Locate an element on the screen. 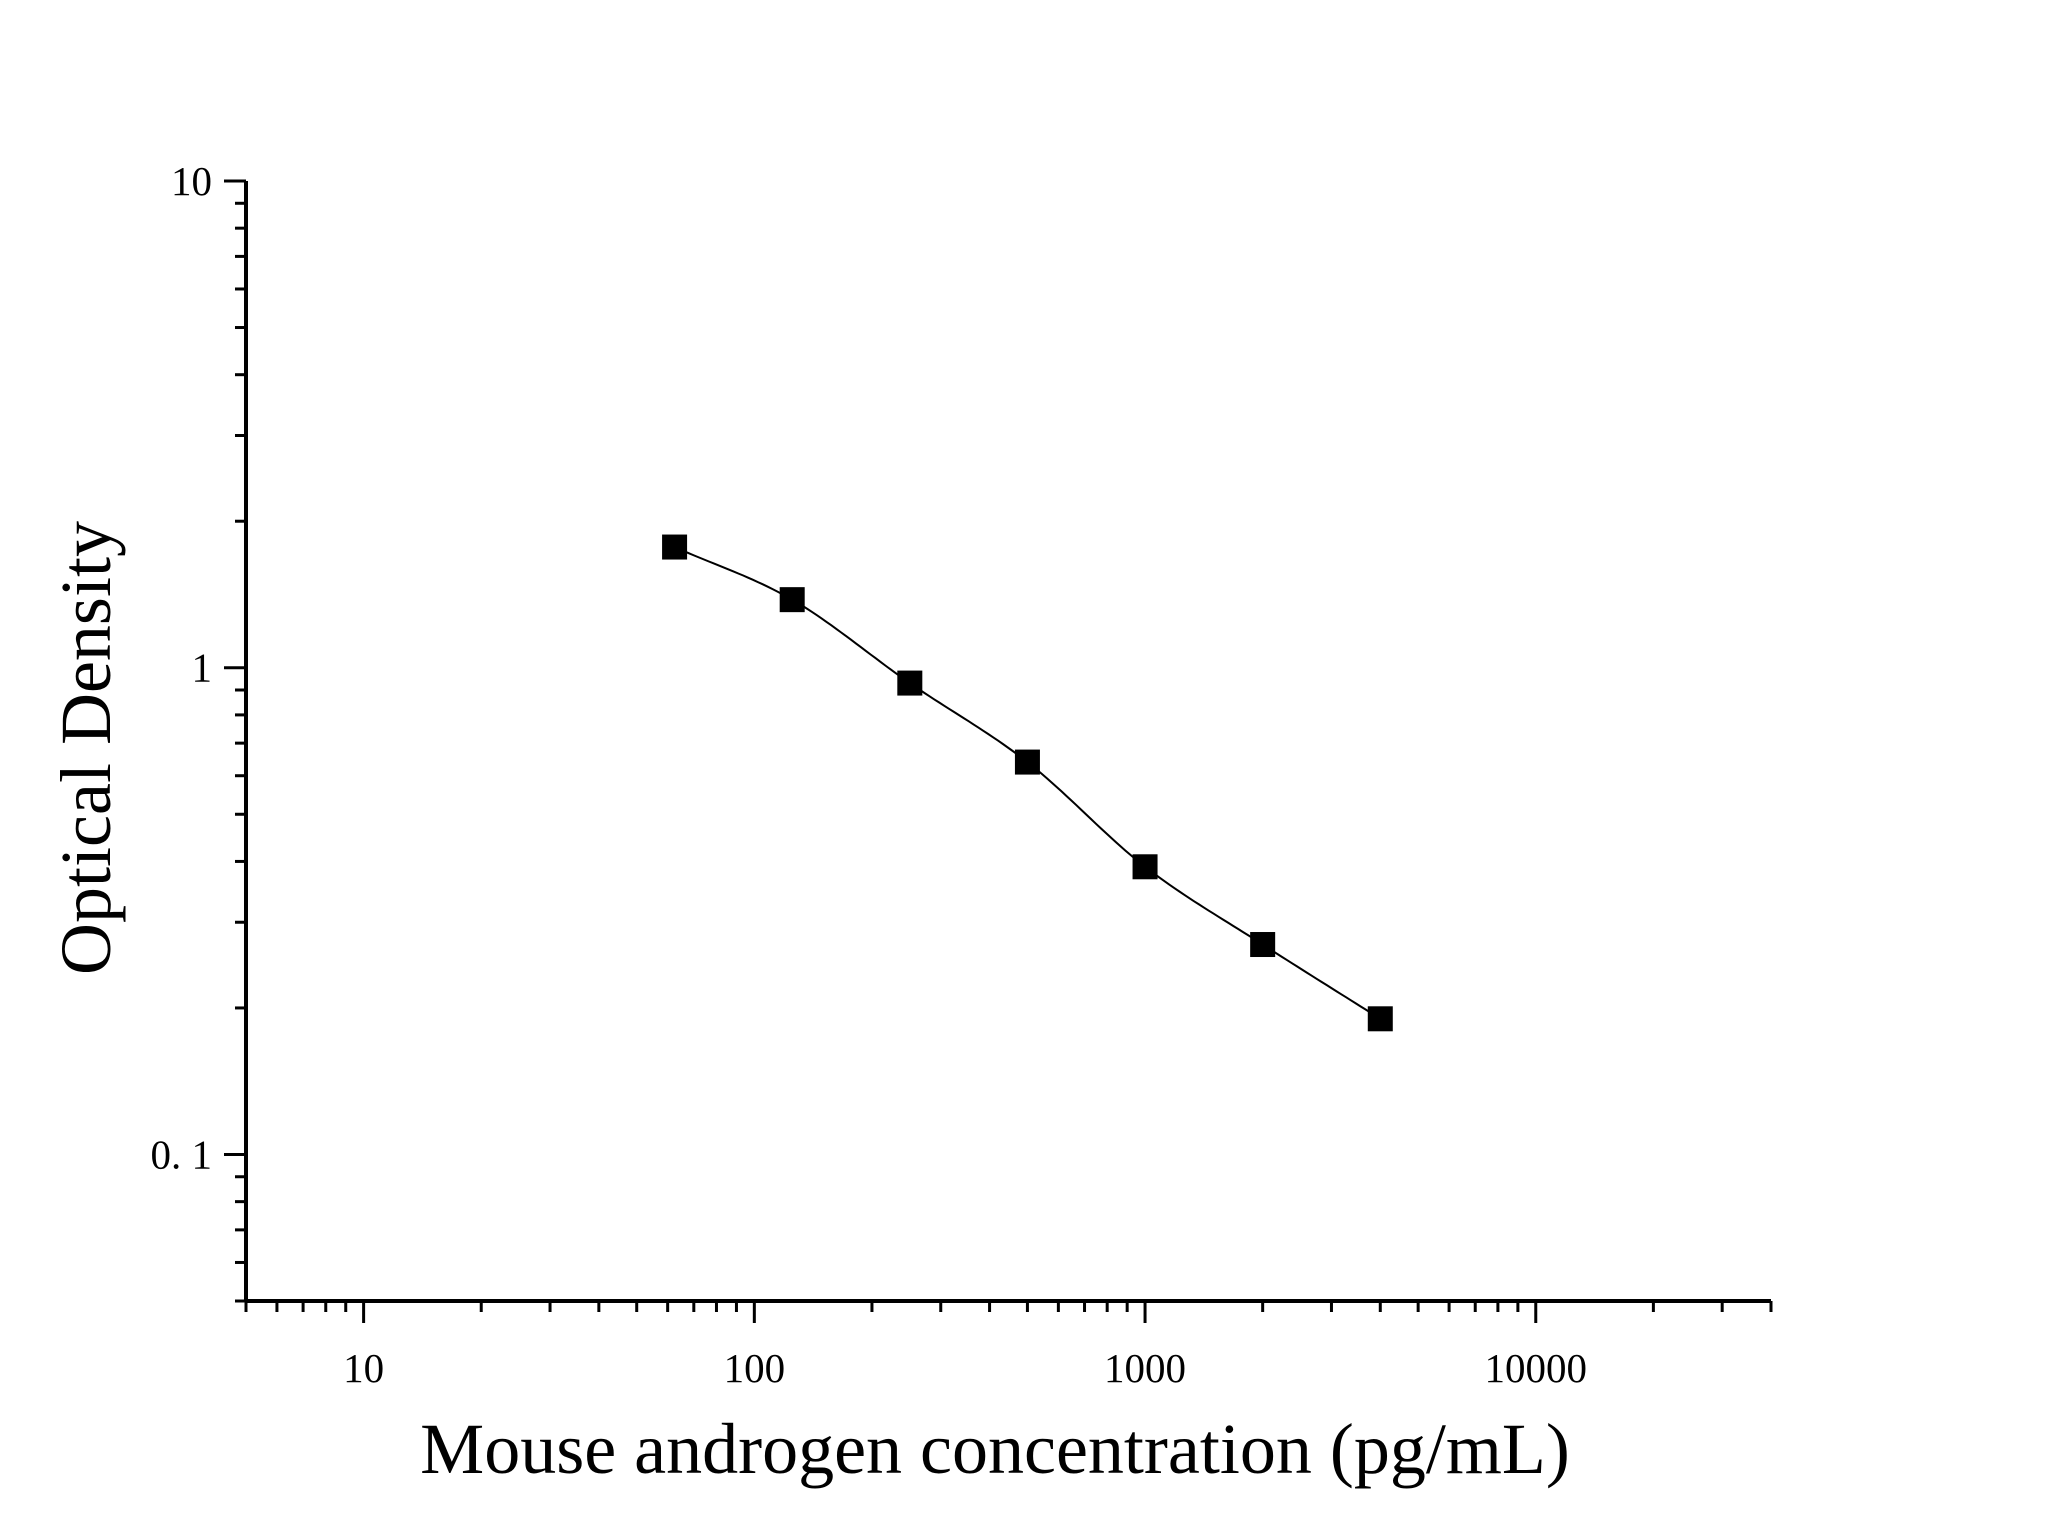 The width and height of the screenshot is (2048, 1536). y-tick-label: 0. 1 is located at coordinates (182, 1154).